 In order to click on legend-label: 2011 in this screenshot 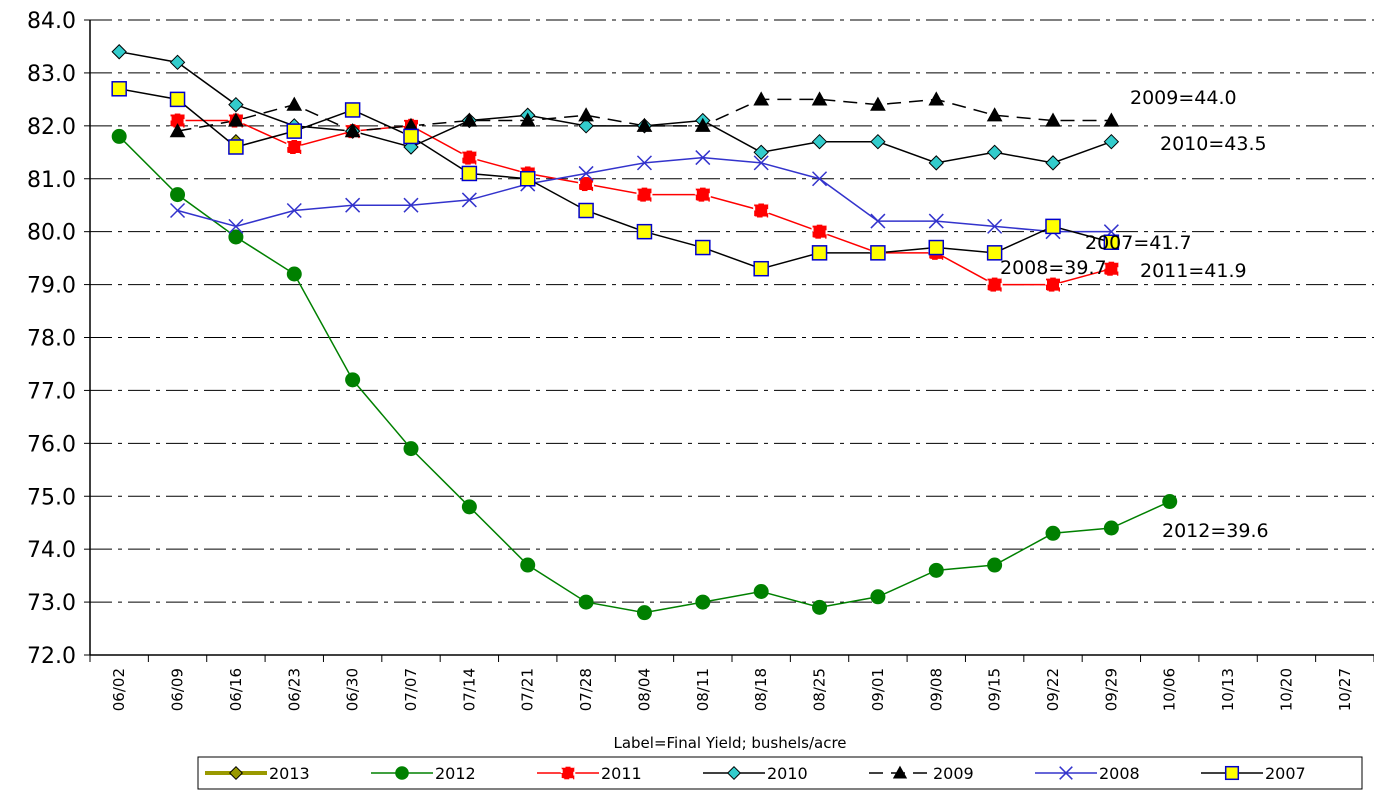, I will do `click(621, 773)`.